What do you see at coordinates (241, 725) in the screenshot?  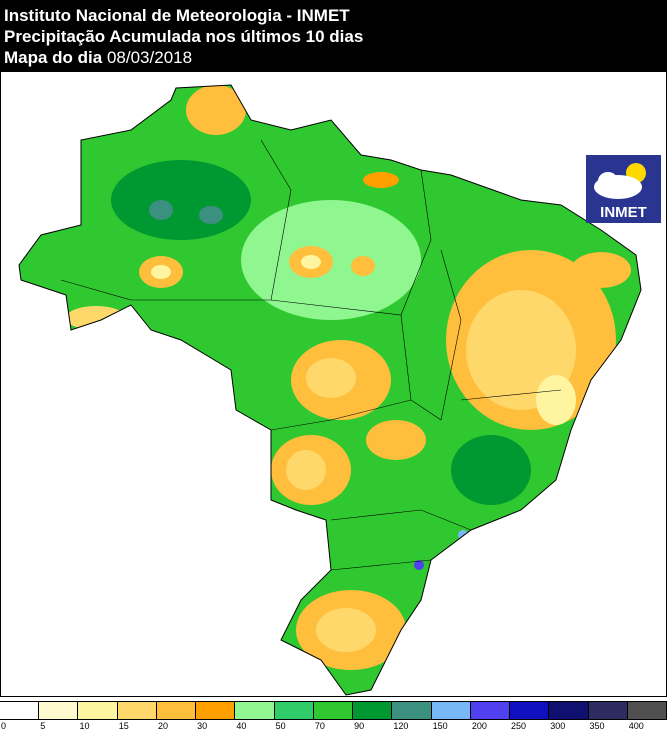 I see `legend-tick: 40` at bounding box center [241, 725].